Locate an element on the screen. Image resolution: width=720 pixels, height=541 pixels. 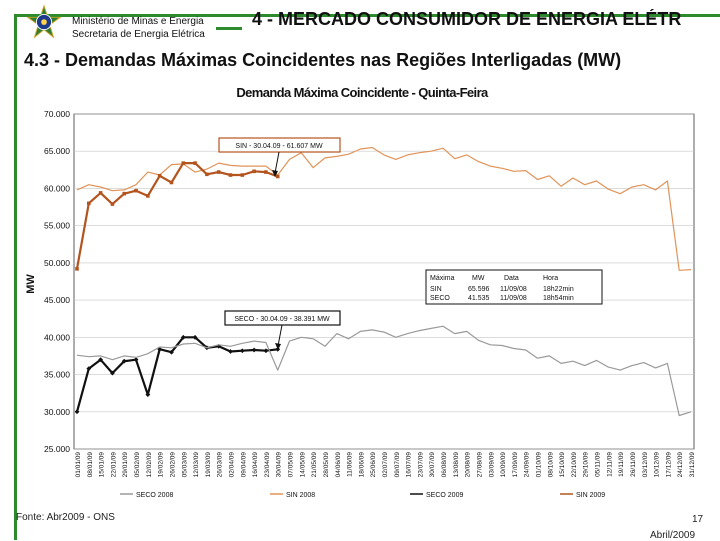
x-tick-label: 17/12/09 is located at coordinates (668, 465).